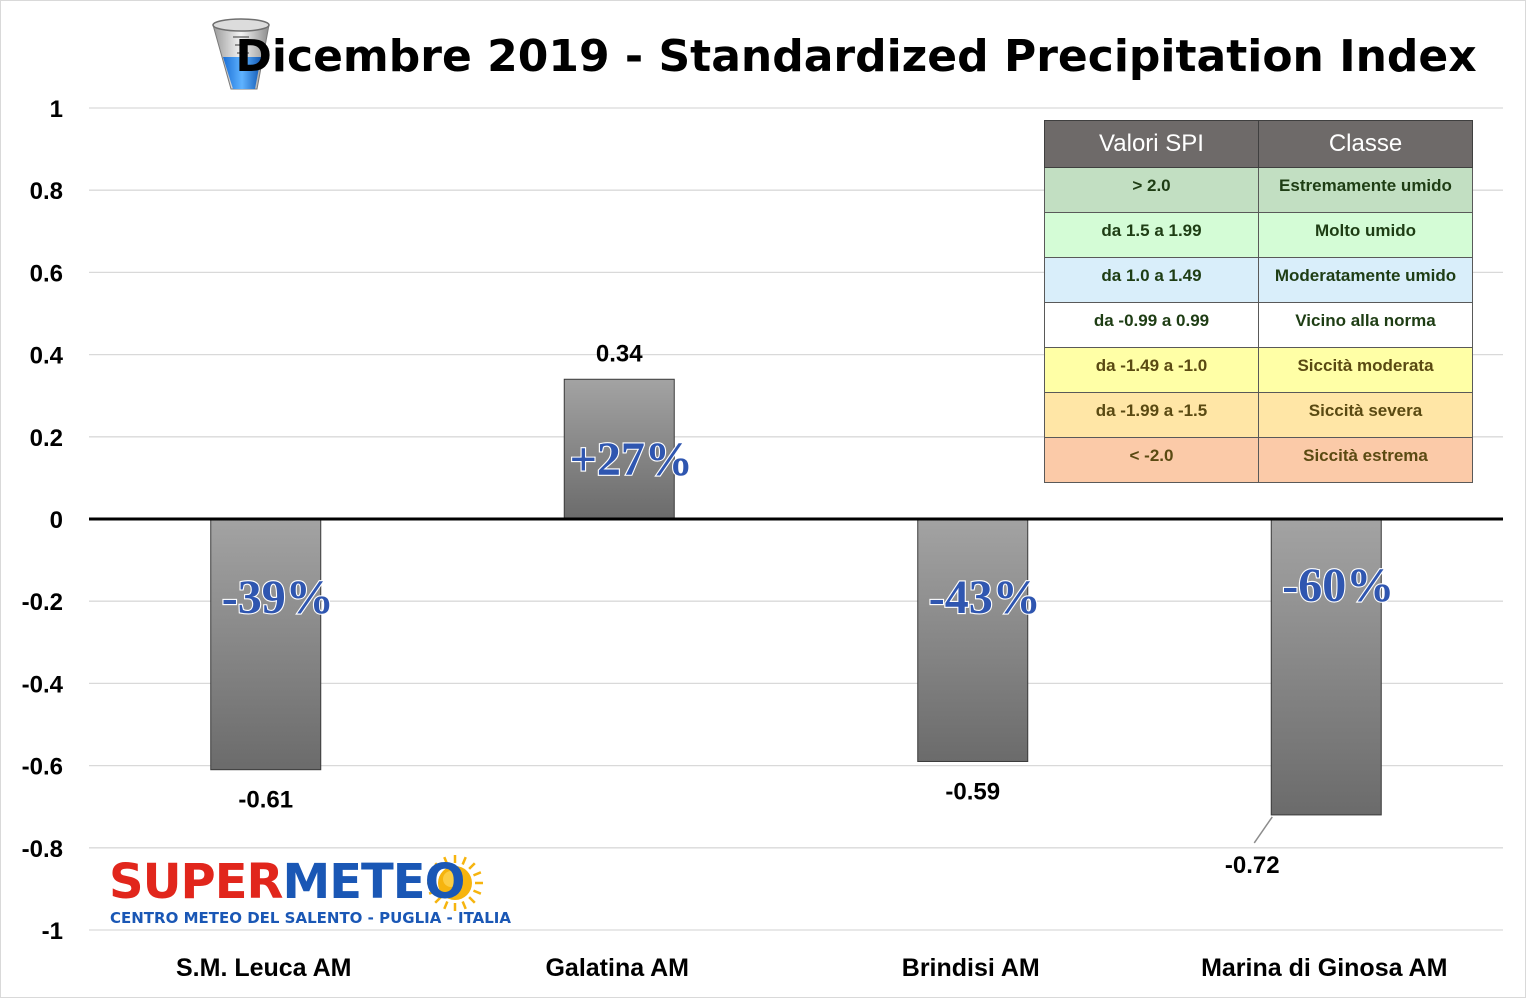 The width and height of the screenshot is (1526, 998). I want to click on percent-label: +27%, so click(631, 459).